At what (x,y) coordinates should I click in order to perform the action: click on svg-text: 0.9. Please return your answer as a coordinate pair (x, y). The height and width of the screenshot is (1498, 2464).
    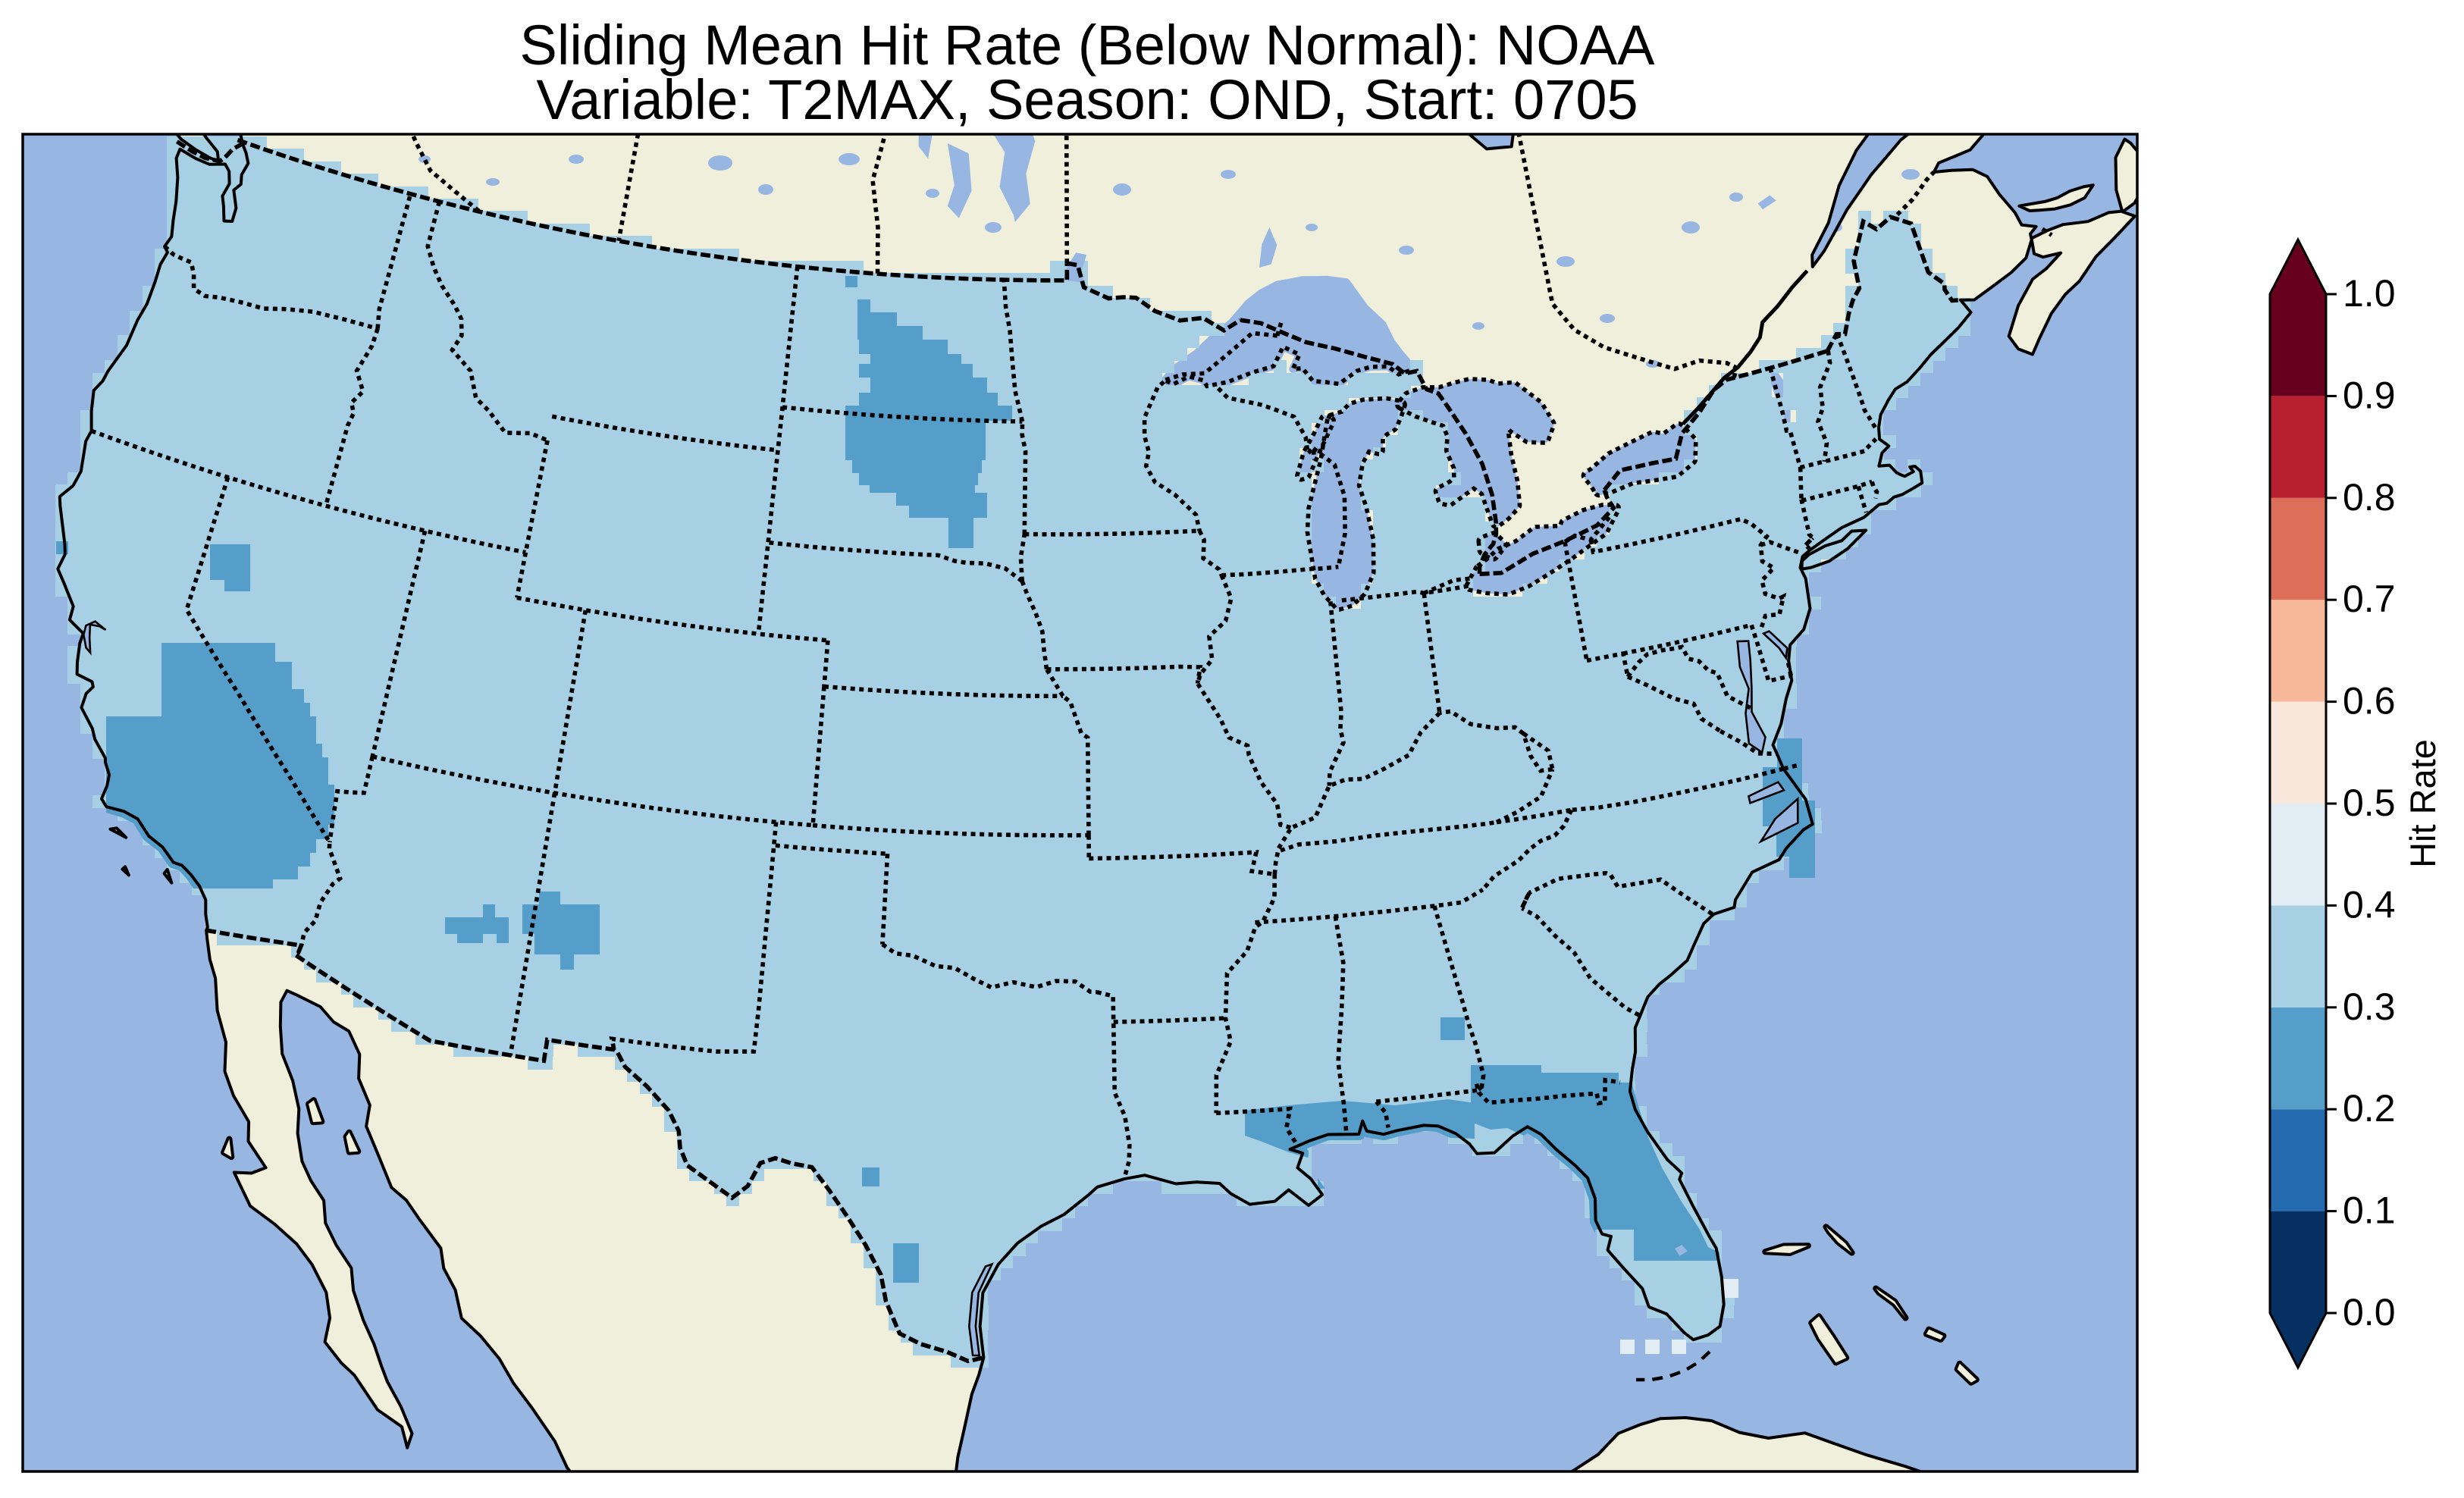
    Looking at the image, I should click on (2370, 395).